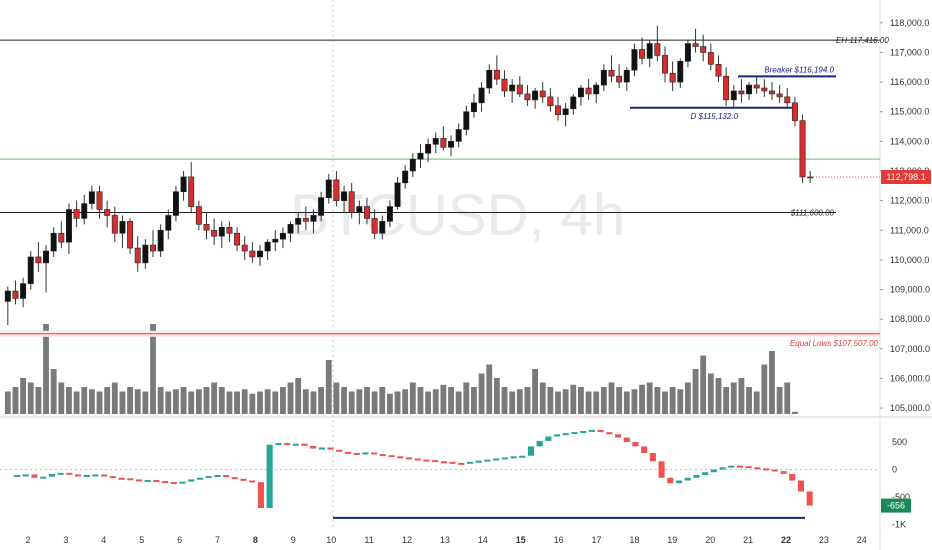 Image resolution: width=932 pixels, height=550 pixels. What do you see at coordinates (862, 540) in the screenshot?
I see `date-tick-label: 24` at bounding box center [862, 540].